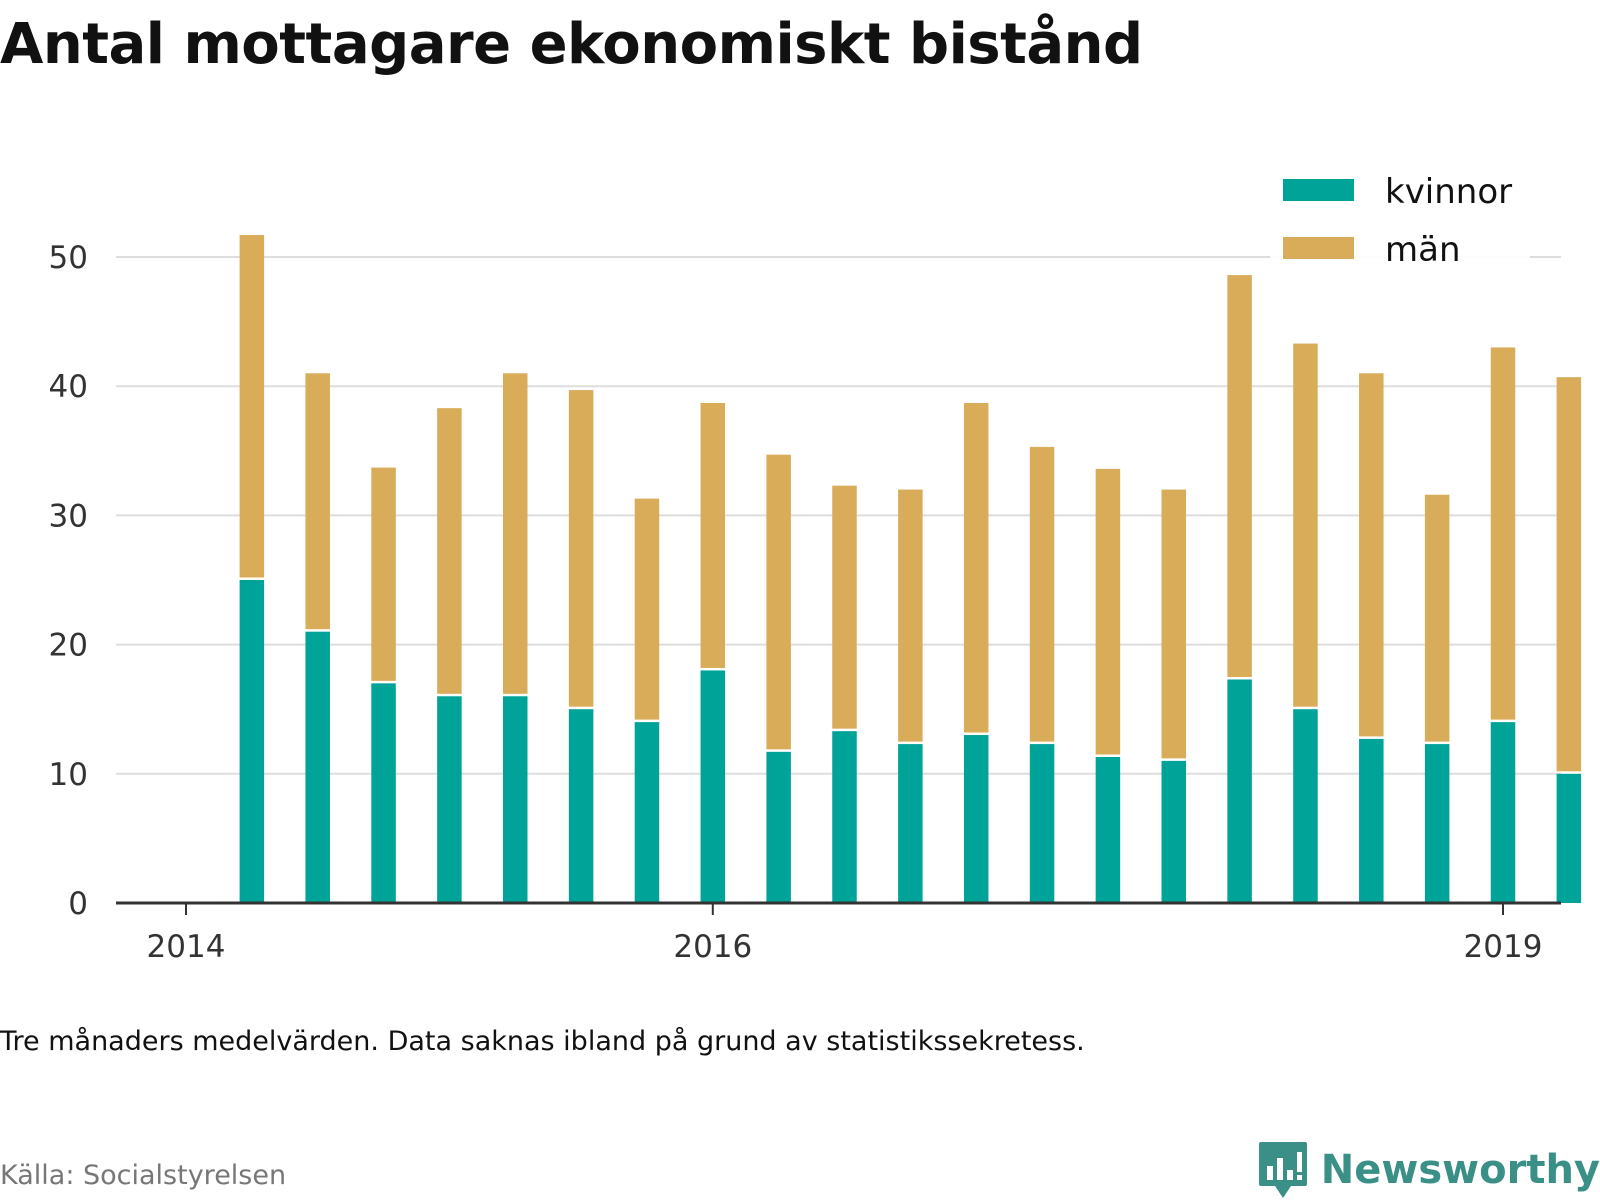 The height and width of the screenshot is (1200, 1600). I want to click on brand-name: Newsworthy, so click(1460, 1170).